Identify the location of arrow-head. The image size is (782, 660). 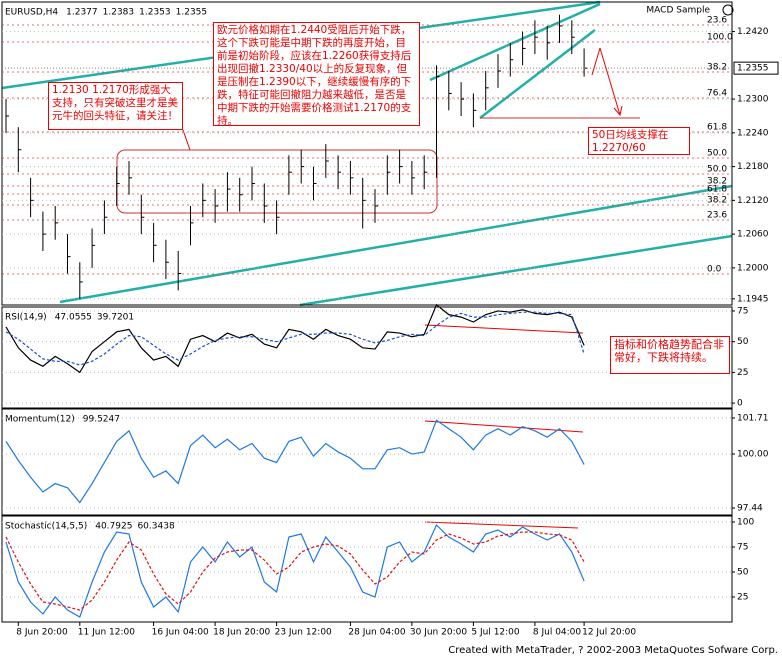
(618, 111).